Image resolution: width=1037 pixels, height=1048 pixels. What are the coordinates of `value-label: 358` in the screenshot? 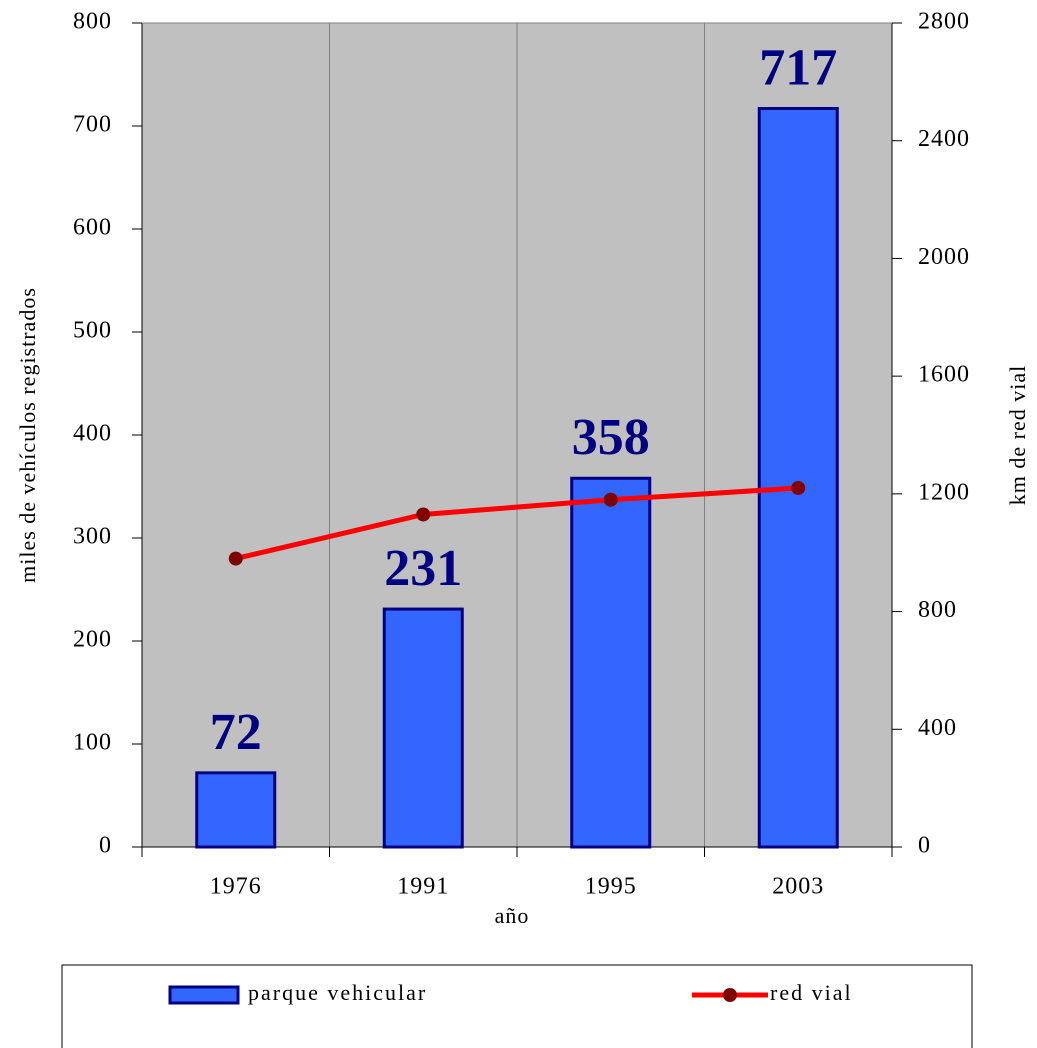 It's located at (611, 437).